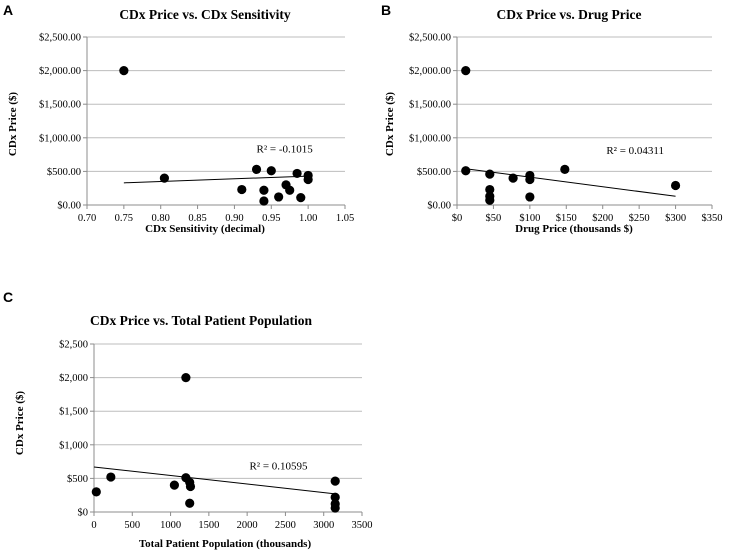 The height and width of the screenshot is (553, 737). I want to click on panel-a-x-tick-label: 0.95, so click(271, 218).